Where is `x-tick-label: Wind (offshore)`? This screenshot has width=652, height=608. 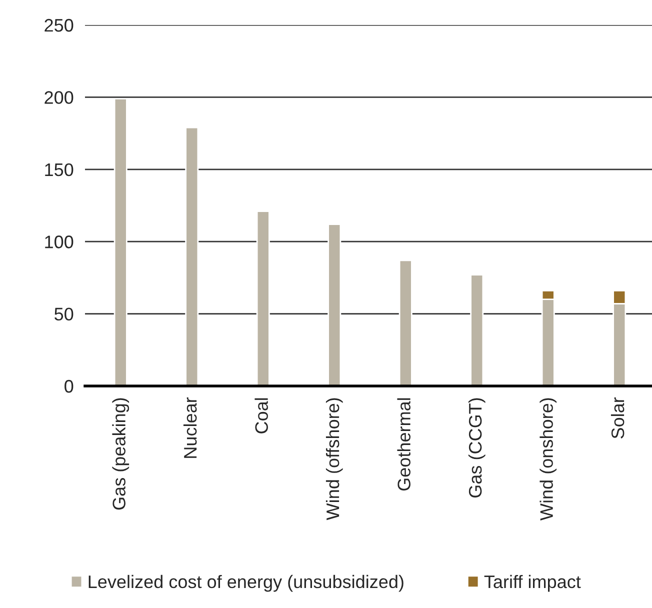 x-tick-label: Wind (offshore) is located at coordinates (334, 459).